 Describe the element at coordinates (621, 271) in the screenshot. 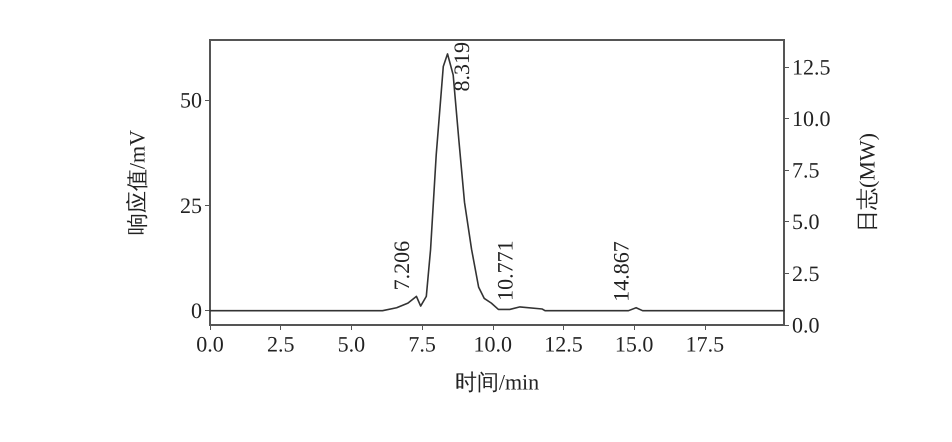

I see `annotation: 14.867` at that location.